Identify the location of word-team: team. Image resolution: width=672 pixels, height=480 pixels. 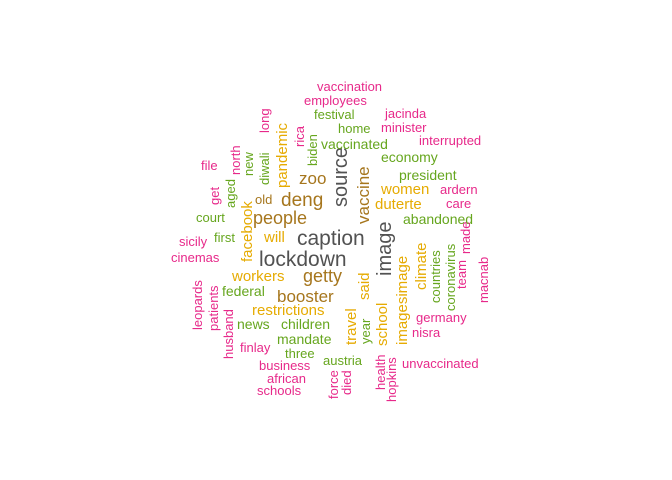
(461, 274).